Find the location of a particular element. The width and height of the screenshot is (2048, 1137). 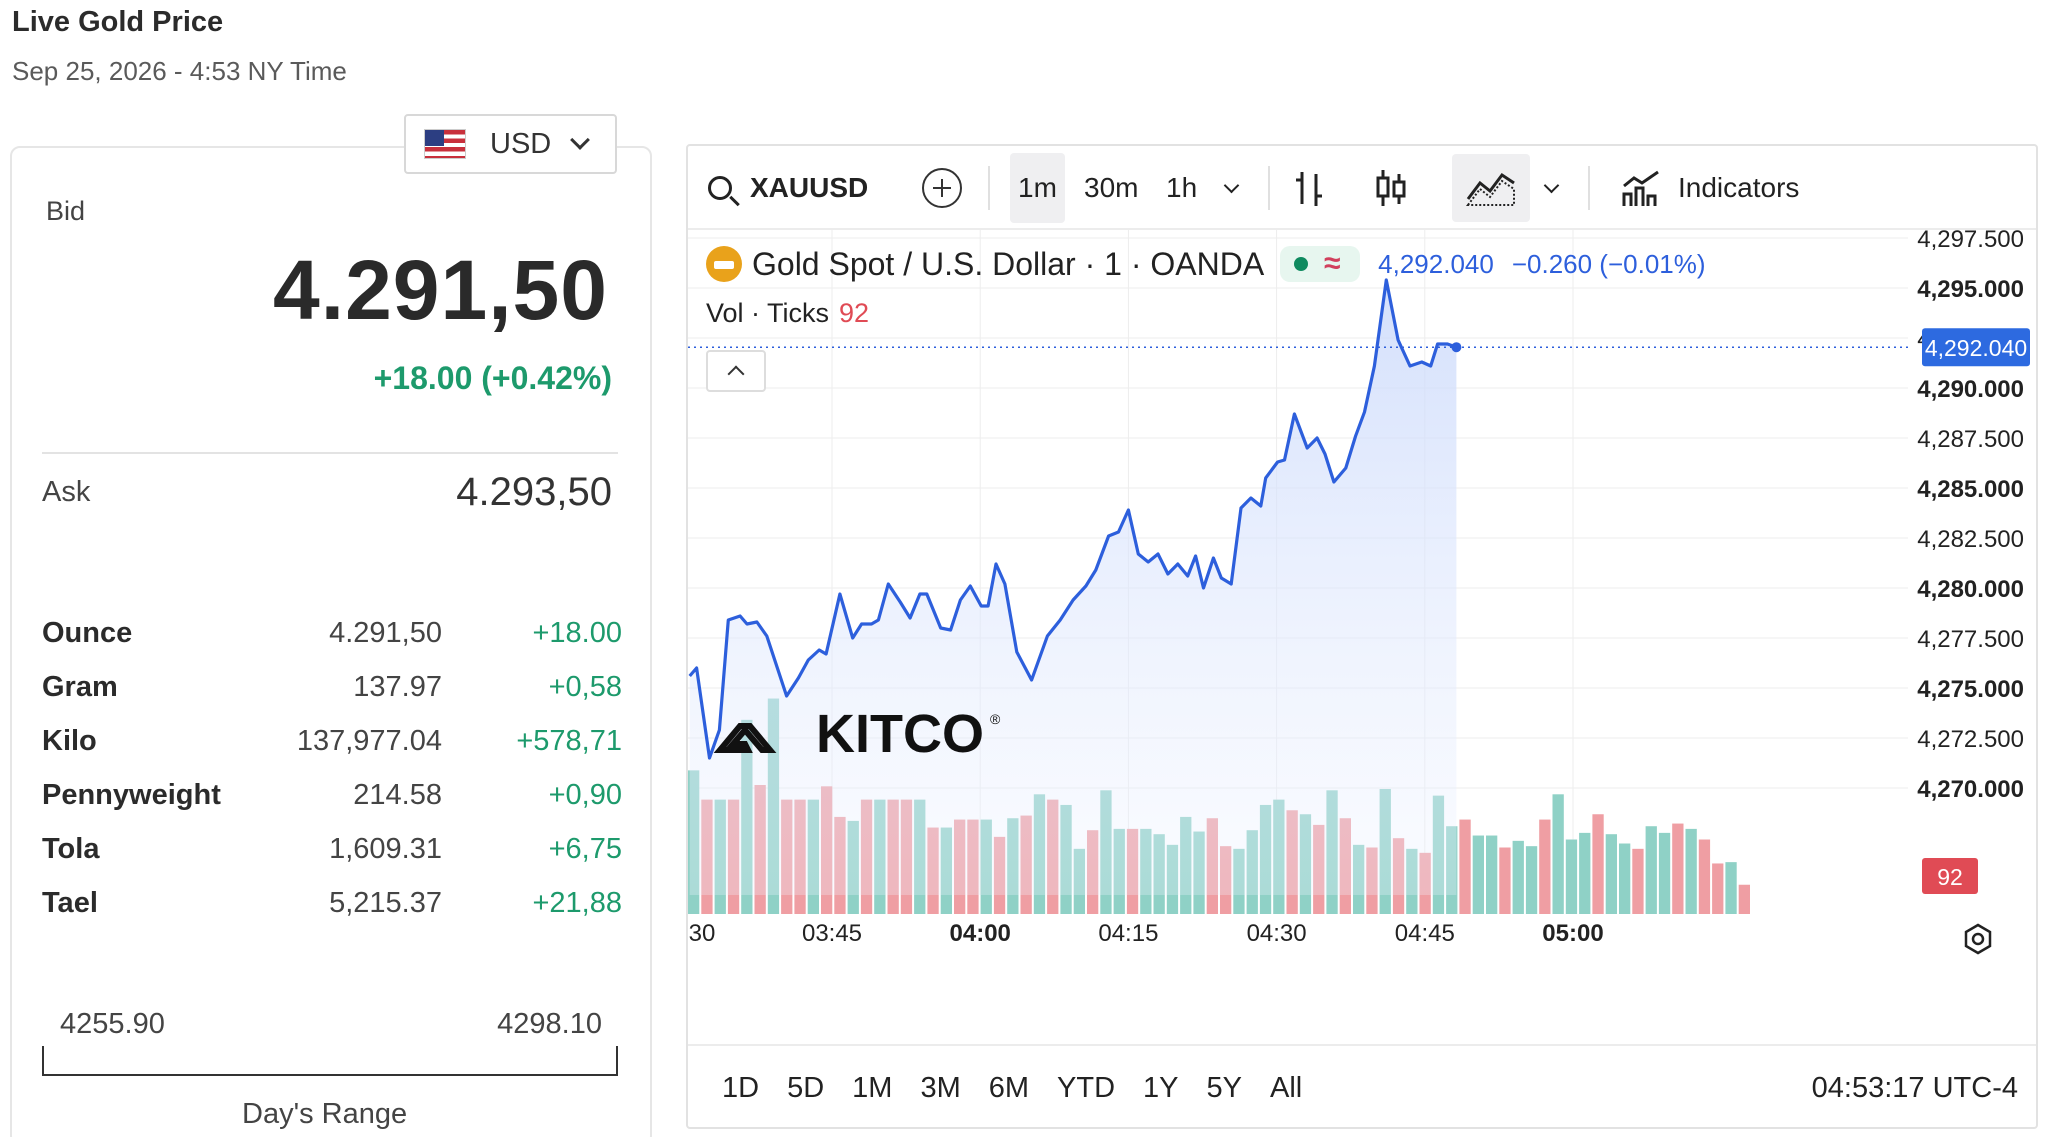

legend-change: −0.260 (−0.01%) is located at coordinates (1608, 263).